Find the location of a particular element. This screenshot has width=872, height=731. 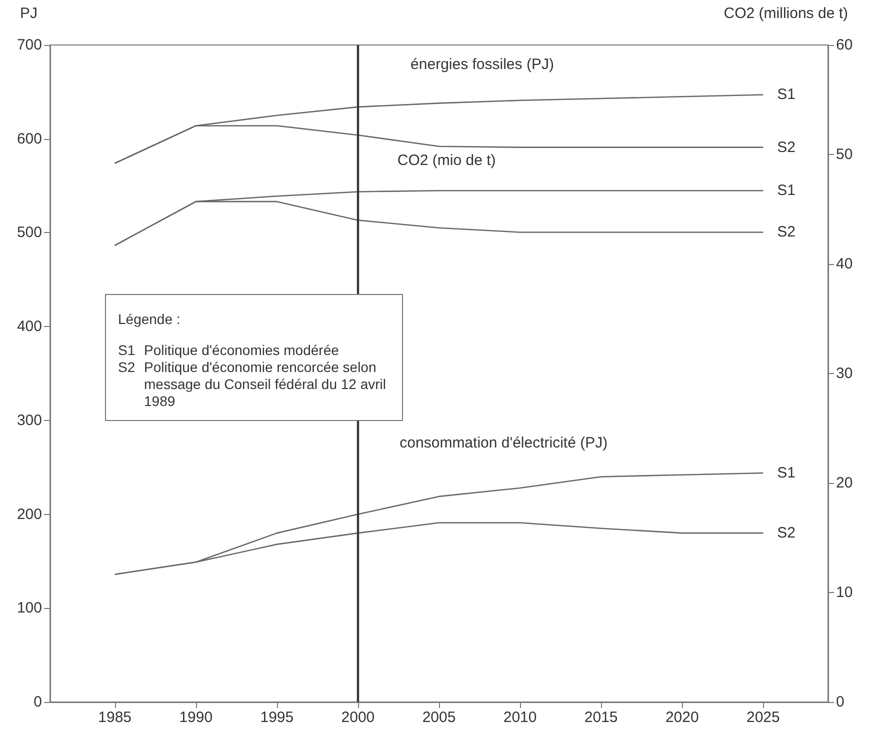

y2-tick-label: 30 is located at coordinates (844, 373).